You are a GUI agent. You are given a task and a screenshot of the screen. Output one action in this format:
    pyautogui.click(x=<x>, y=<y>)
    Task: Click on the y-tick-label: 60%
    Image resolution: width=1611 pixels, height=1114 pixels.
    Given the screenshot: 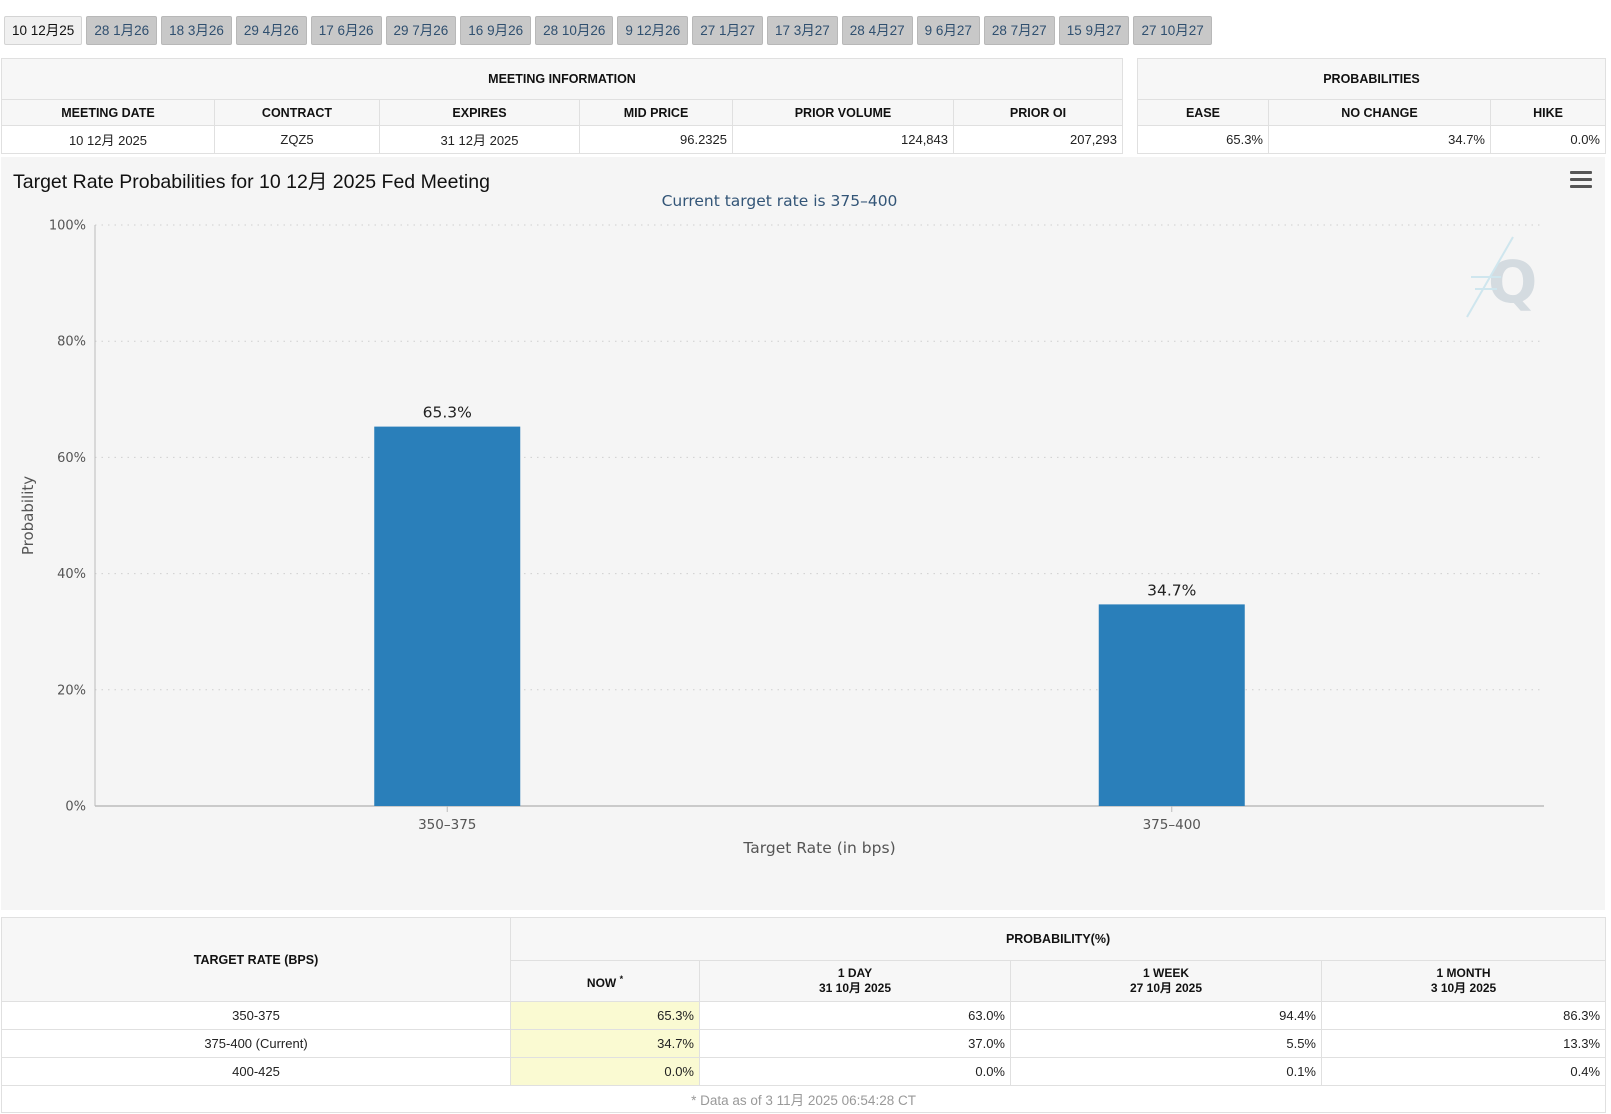 What is the action you would take?
    pyautogui.click(x=71, y=458)
    